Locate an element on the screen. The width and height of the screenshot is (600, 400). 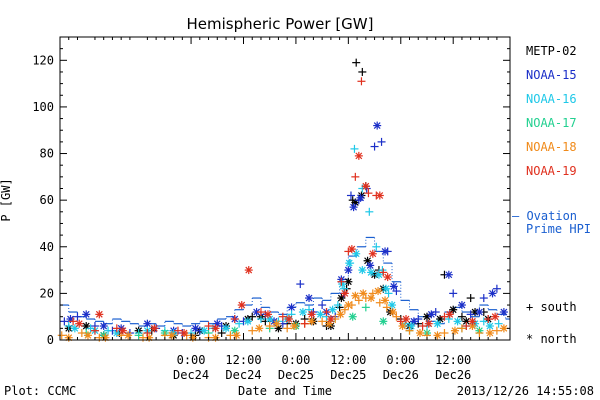
legend-ovation: — Ovation is located at coordinates (544, 216).